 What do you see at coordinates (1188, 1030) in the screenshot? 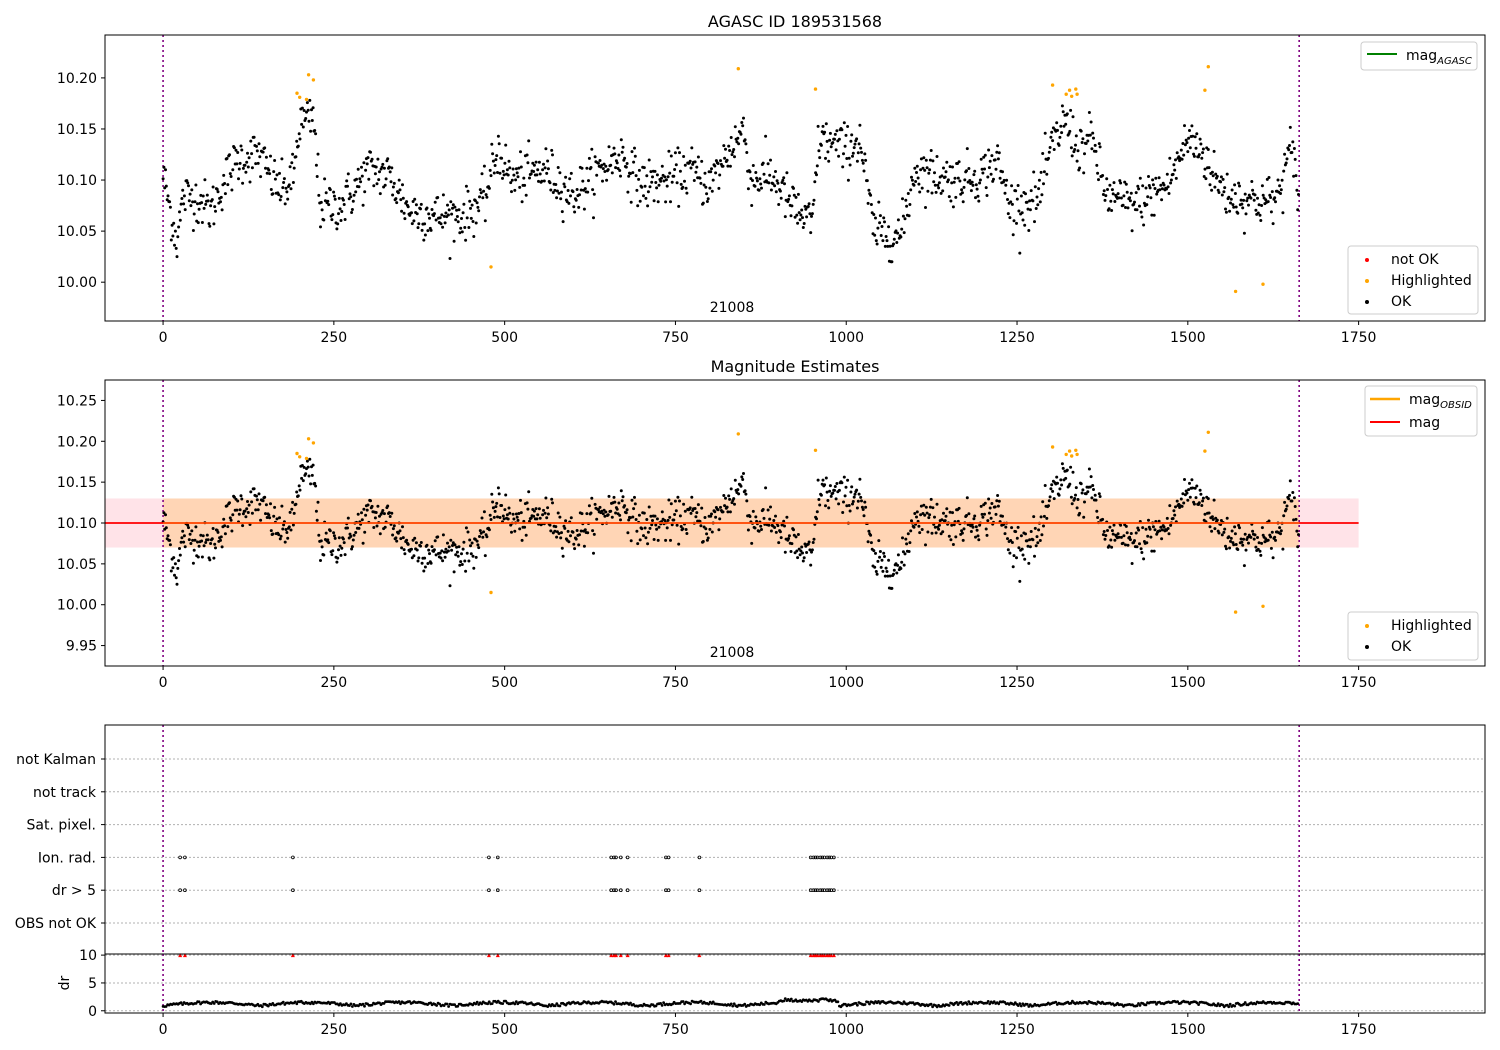
I see `x-tick-label: 1500` at bounding box center [1188, 1030].